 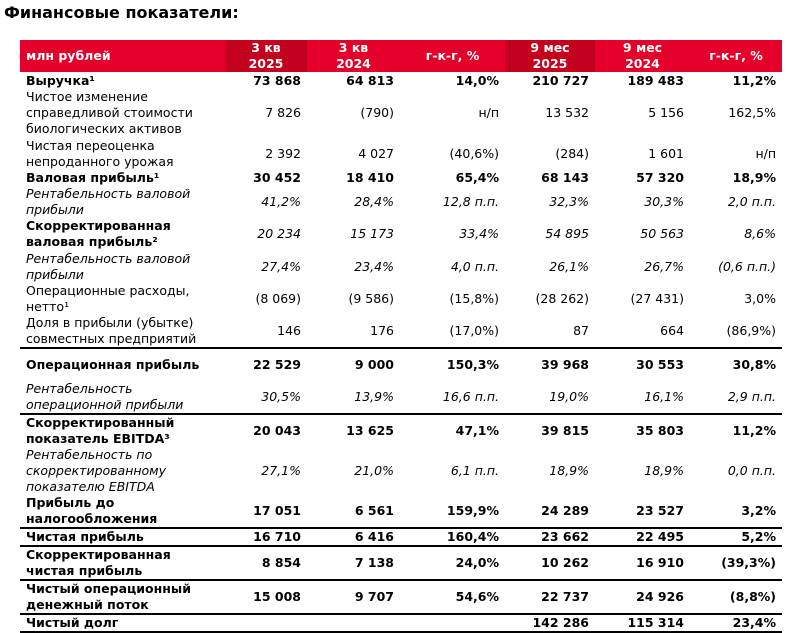 I want to click on value-cell: 30 452, so click(x=277, y=177).